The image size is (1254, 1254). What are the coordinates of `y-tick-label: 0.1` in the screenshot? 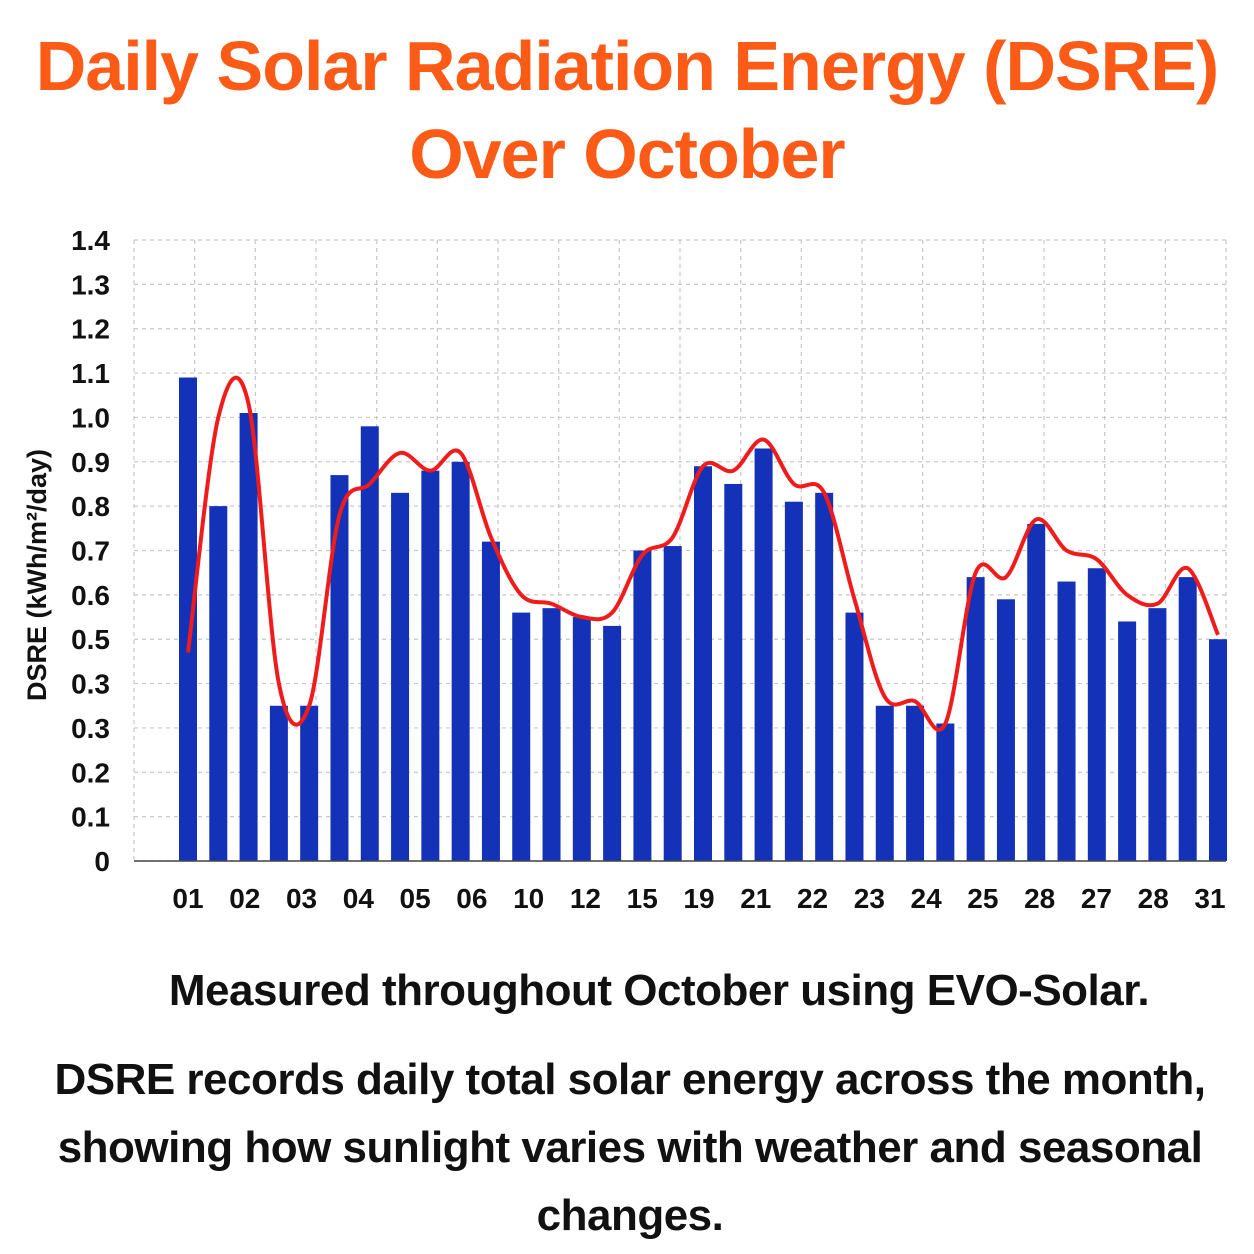 It's located at (90, 817).